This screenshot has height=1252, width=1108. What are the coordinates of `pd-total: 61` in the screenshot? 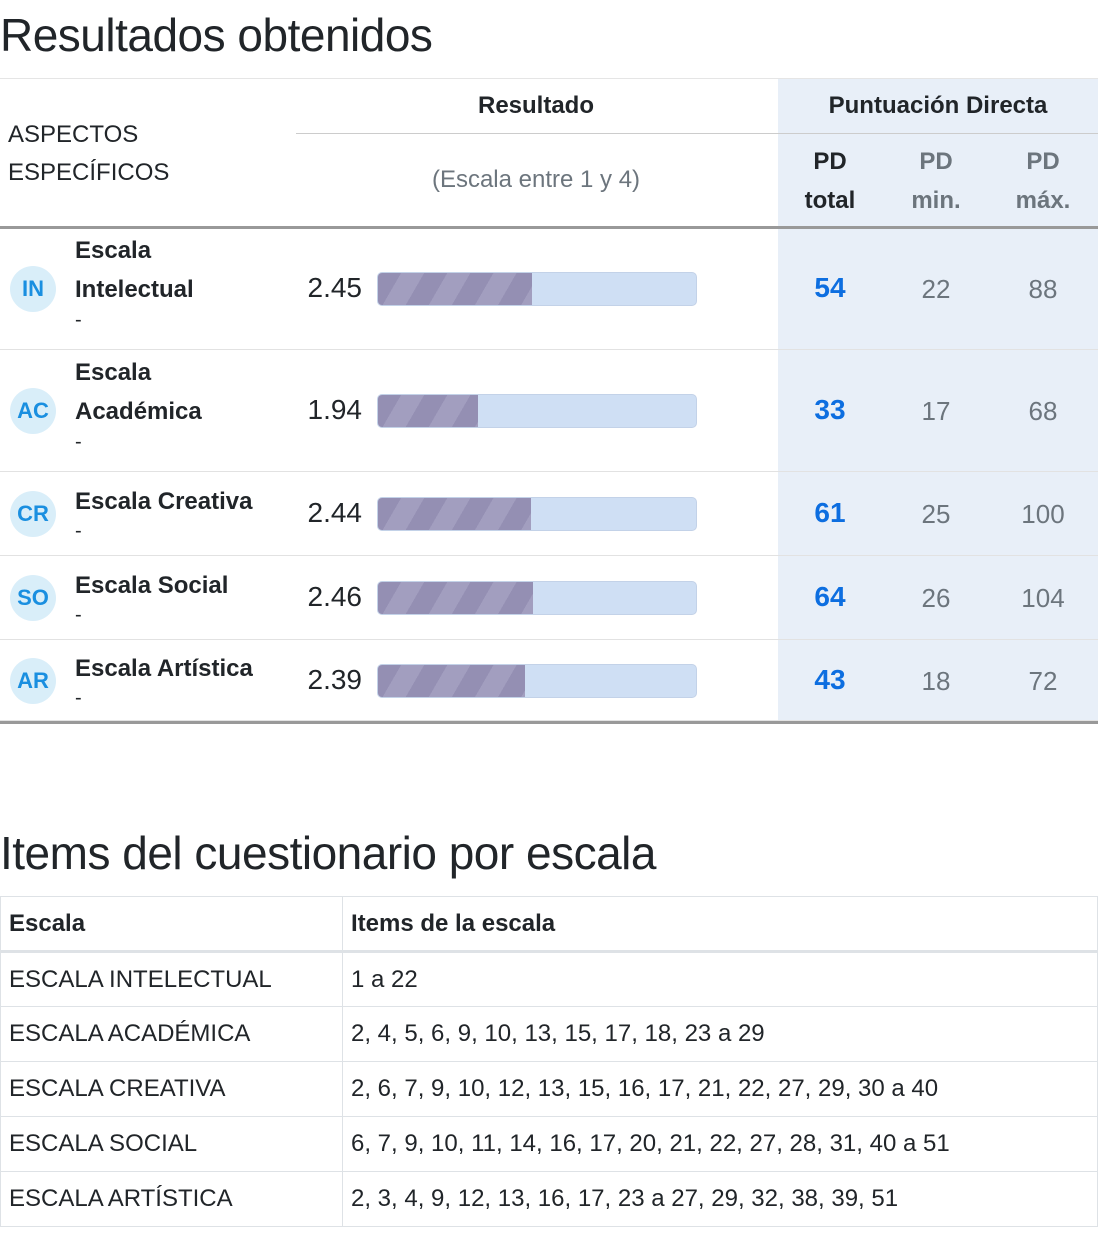 It's located at (830, 512).